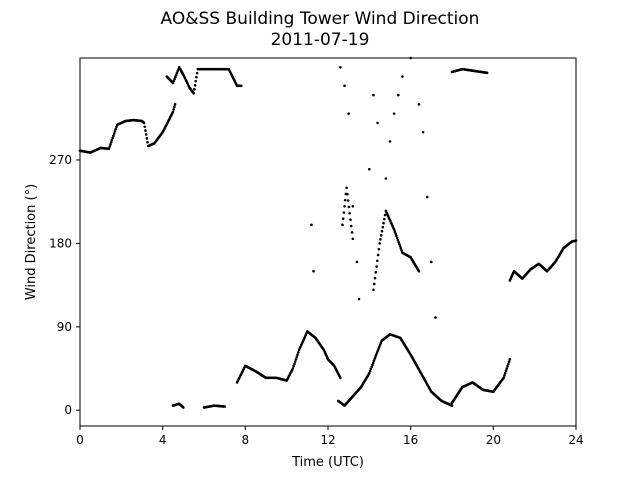 Image resolution: width=640 pixels, height=480 pixels. I want to click on x-tick-label: 8, so click(246, 440).